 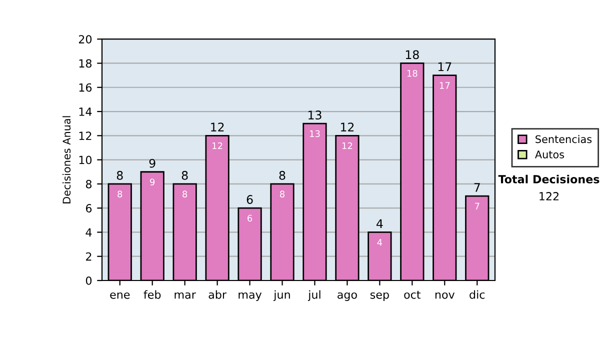 What do you see at coordinates (445, 67) in the screenshot?
I see `total-label: 17` at bounding box center [445, 67].